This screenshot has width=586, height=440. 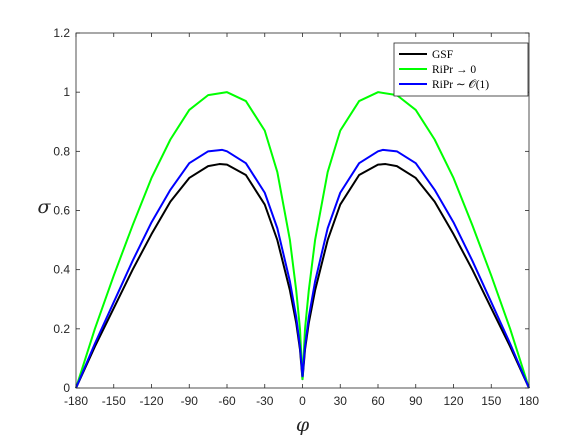 What do you see at coordinates (66, 388) in the screenshot?
I see `y-tick-label: 0` at bounding box center [66, 388].